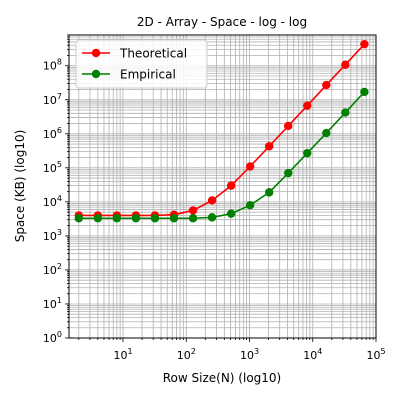 This screenshot has height=405, width=400. What do you see at coordinates (20, 186) in the screenshot?
I see `y-axis-label: Space (KB) (log10)` at bounding box center [20, 186].